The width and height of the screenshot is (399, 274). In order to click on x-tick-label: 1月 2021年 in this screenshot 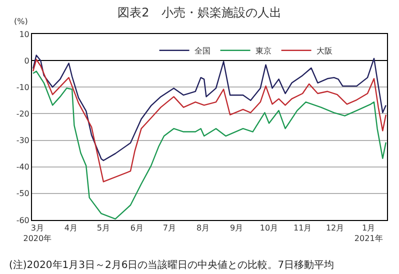, I will do `click(368, 233)`.